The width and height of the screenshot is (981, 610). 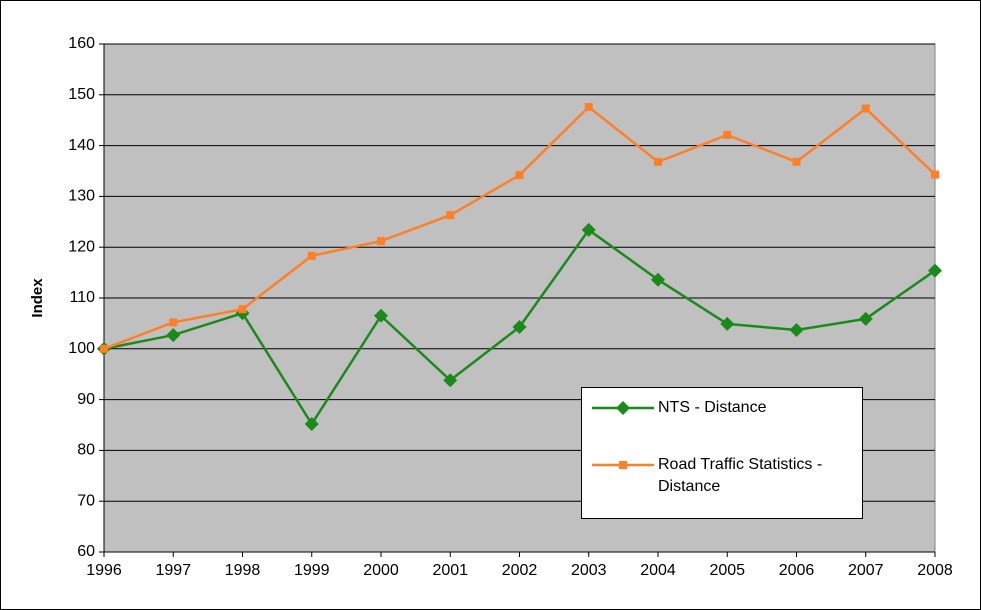 What do you see at coordinates (312, 570) in the screenshot?
I see `x-tick-label: 1999` at bounding box center [312, 570].